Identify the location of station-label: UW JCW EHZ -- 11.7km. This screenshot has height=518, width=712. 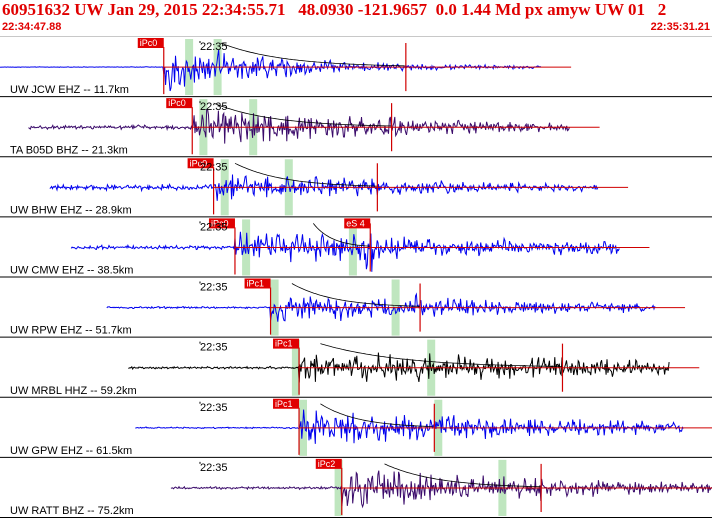
(69, 90).